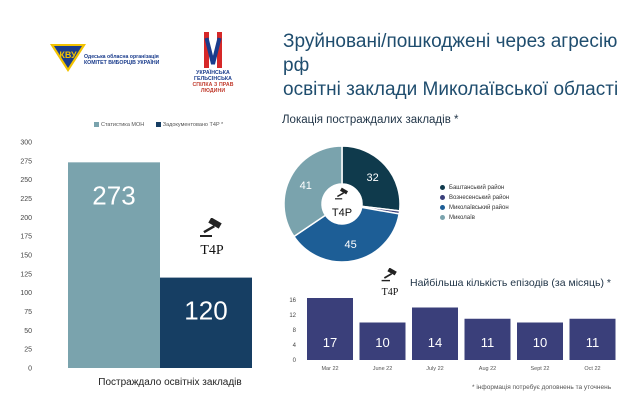 Image resolution: width=640 pixels, height=411 pixels. Describe the element at coordinates (158, 125) in the screenshot. I see `legend-swatch-t4p` at that location.